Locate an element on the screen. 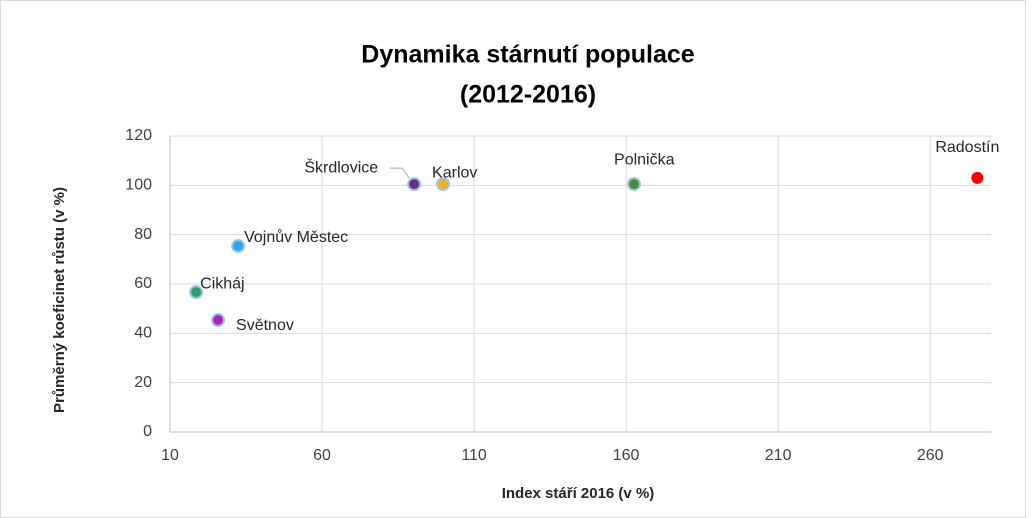  x-tick-label: 10 is located at coordinates (170, 455).